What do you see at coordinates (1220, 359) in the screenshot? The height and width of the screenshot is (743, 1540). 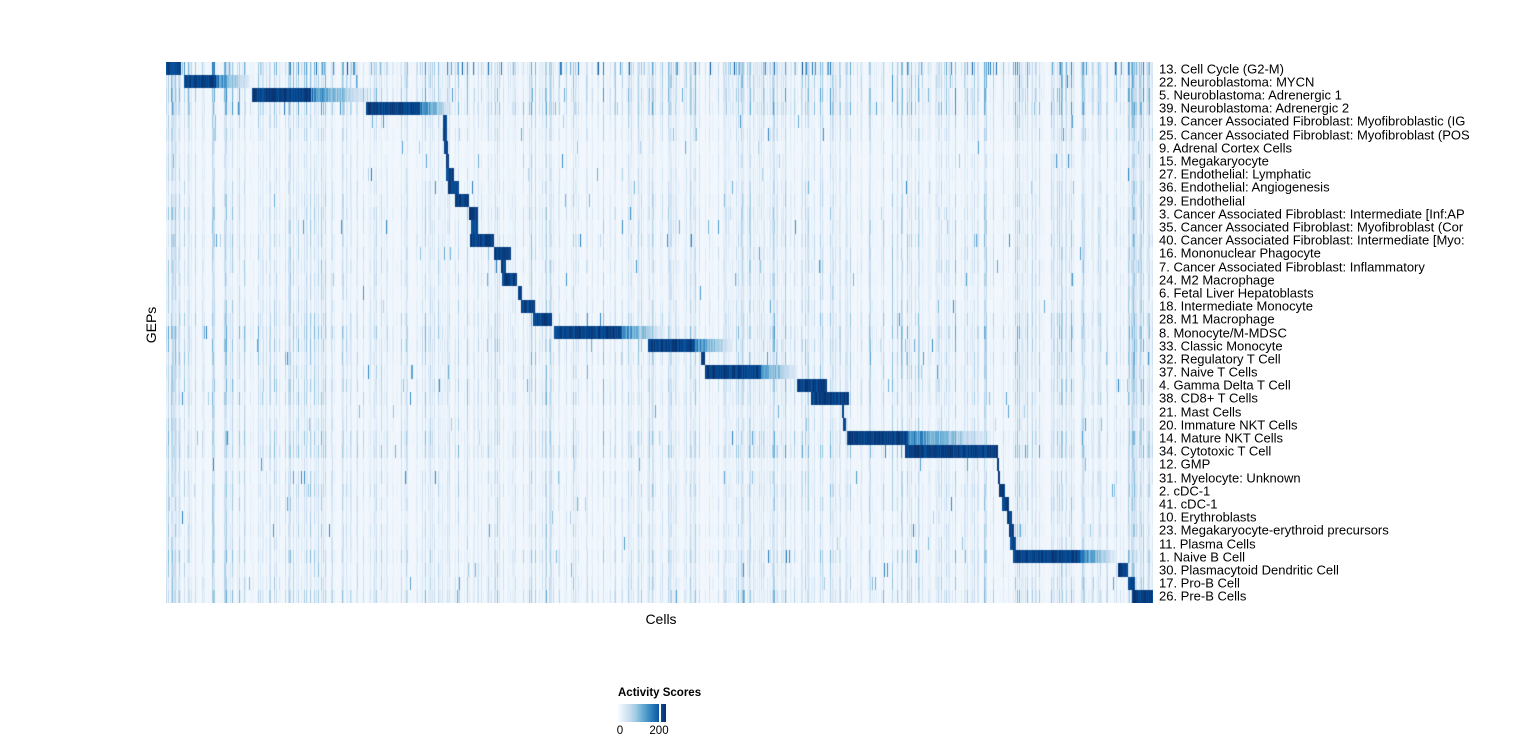 I see `heatmap-row-label: 32. Regulatory T Cell` at bounding box center [1220, 359].